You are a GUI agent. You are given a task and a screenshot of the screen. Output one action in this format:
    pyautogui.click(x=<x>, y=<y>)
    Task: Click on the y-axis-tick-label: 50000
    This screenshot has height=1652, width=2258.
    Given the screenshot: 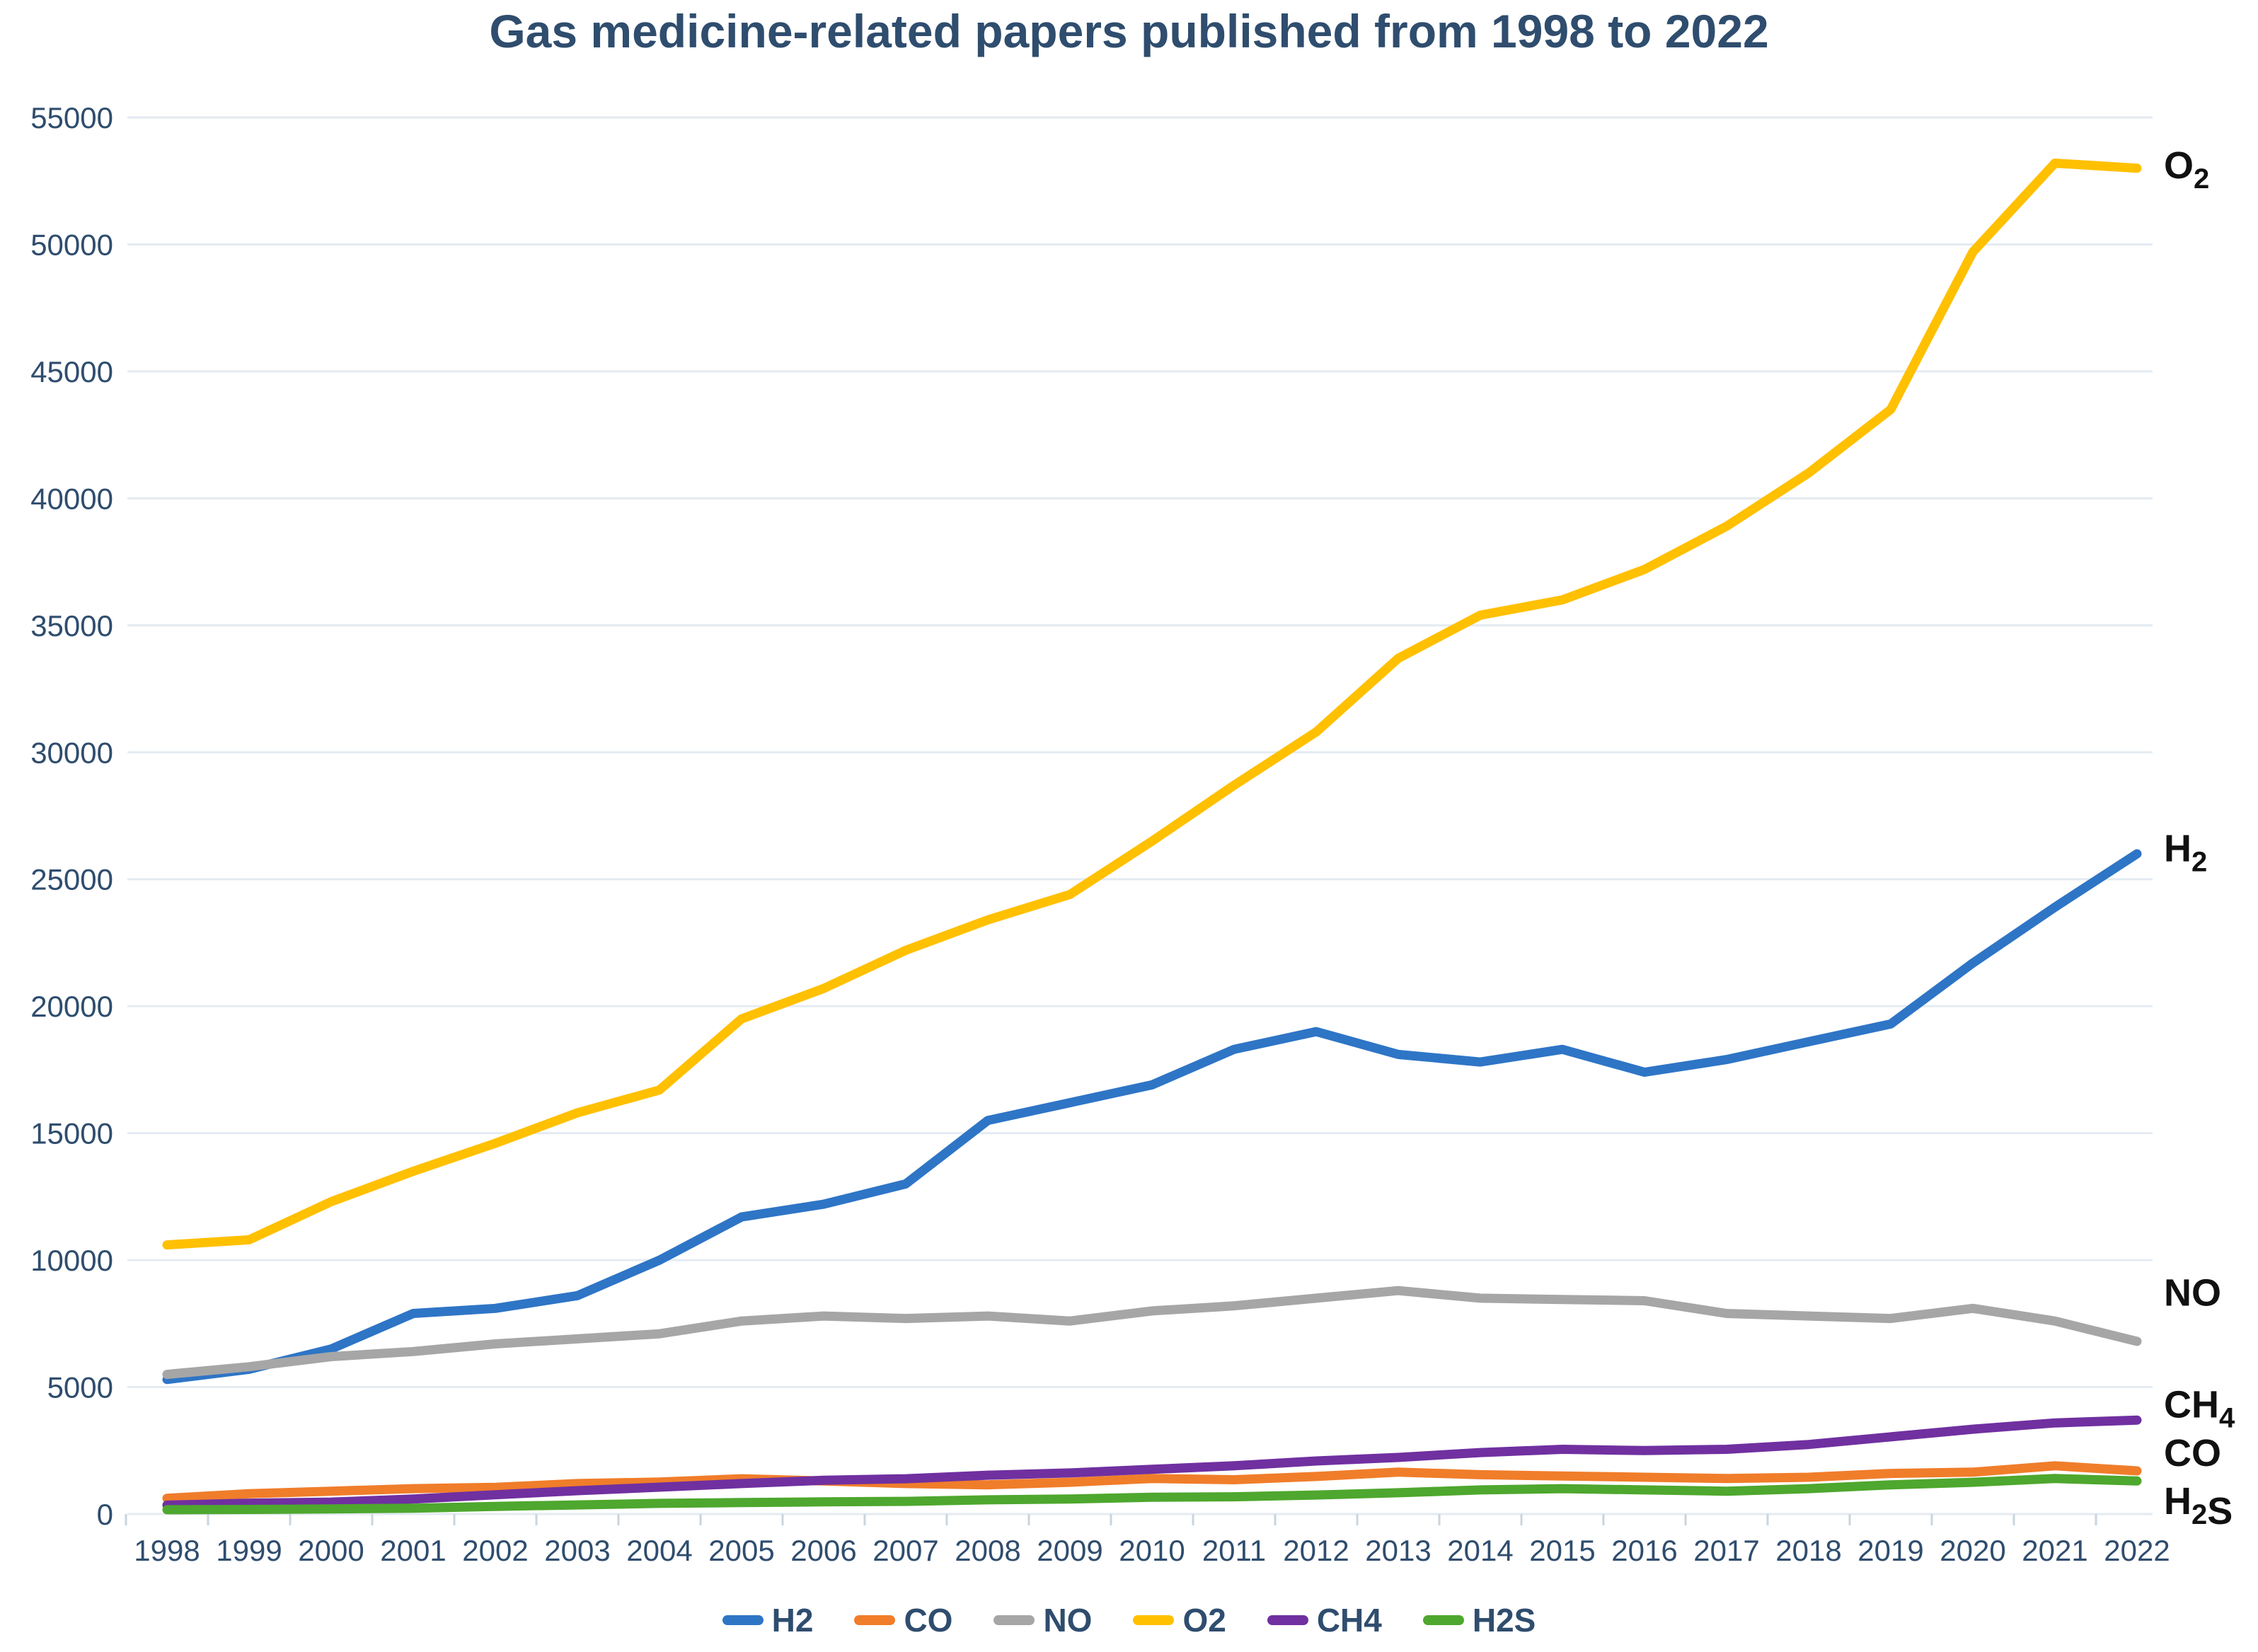 What is the action you would take?
    pyautogui.click(x=71, y=244)
    